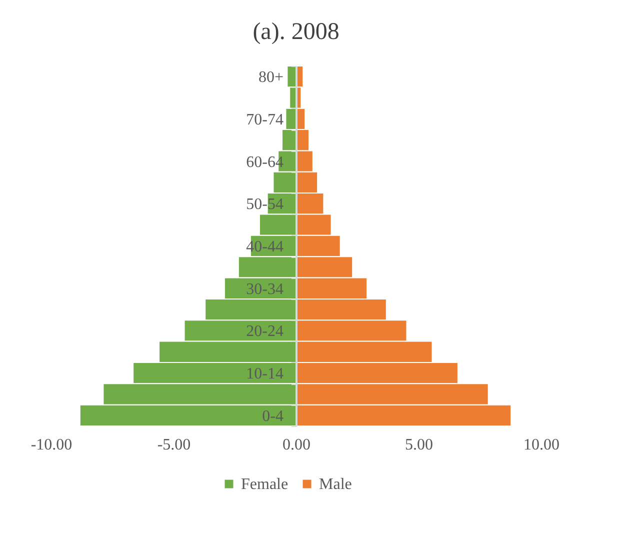  What do you see at coordinates (542, 445) in the screenshot?
I see `x-tick-label: 10.00` at bounding box center [542, 445].